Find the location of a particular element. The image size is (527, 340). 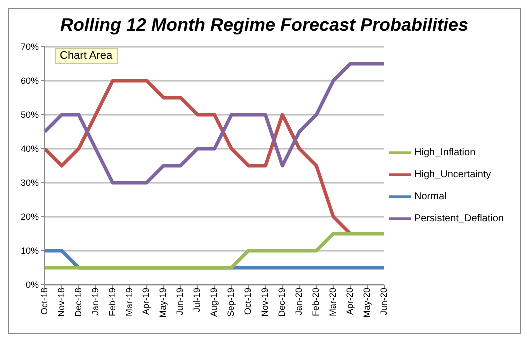

legend-label: High_Uncertainty is located at coordinates (453, 175).